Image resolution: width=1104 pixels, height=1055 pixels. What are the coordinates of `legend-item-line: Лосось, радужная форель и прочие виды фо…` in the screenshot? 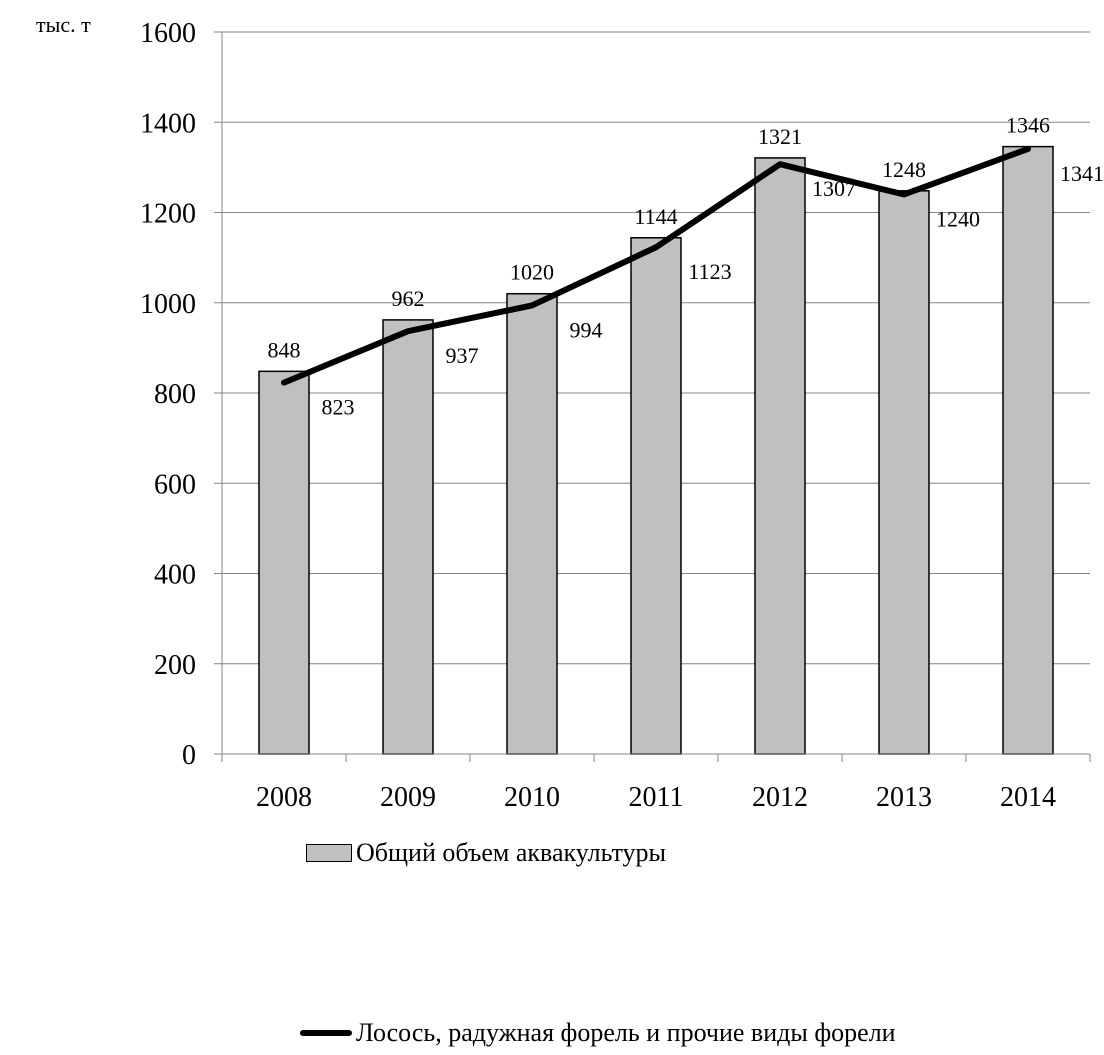 It's located at (598, 1033).